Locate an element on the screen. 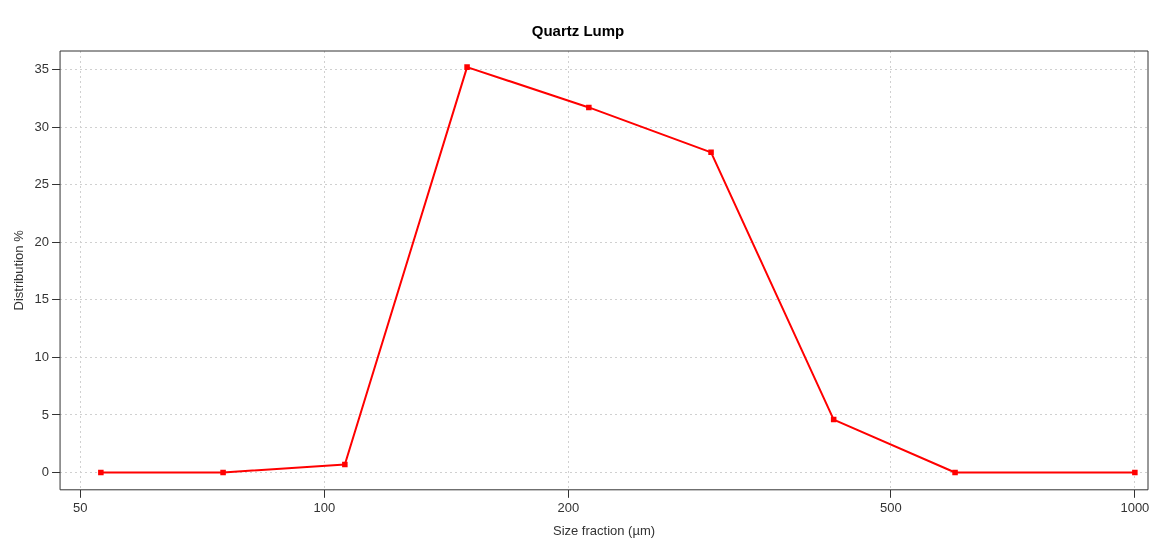 The width and height of the screenshot is (1176, 551). y-tick-label: 15 is located at coordinates (42, 299).